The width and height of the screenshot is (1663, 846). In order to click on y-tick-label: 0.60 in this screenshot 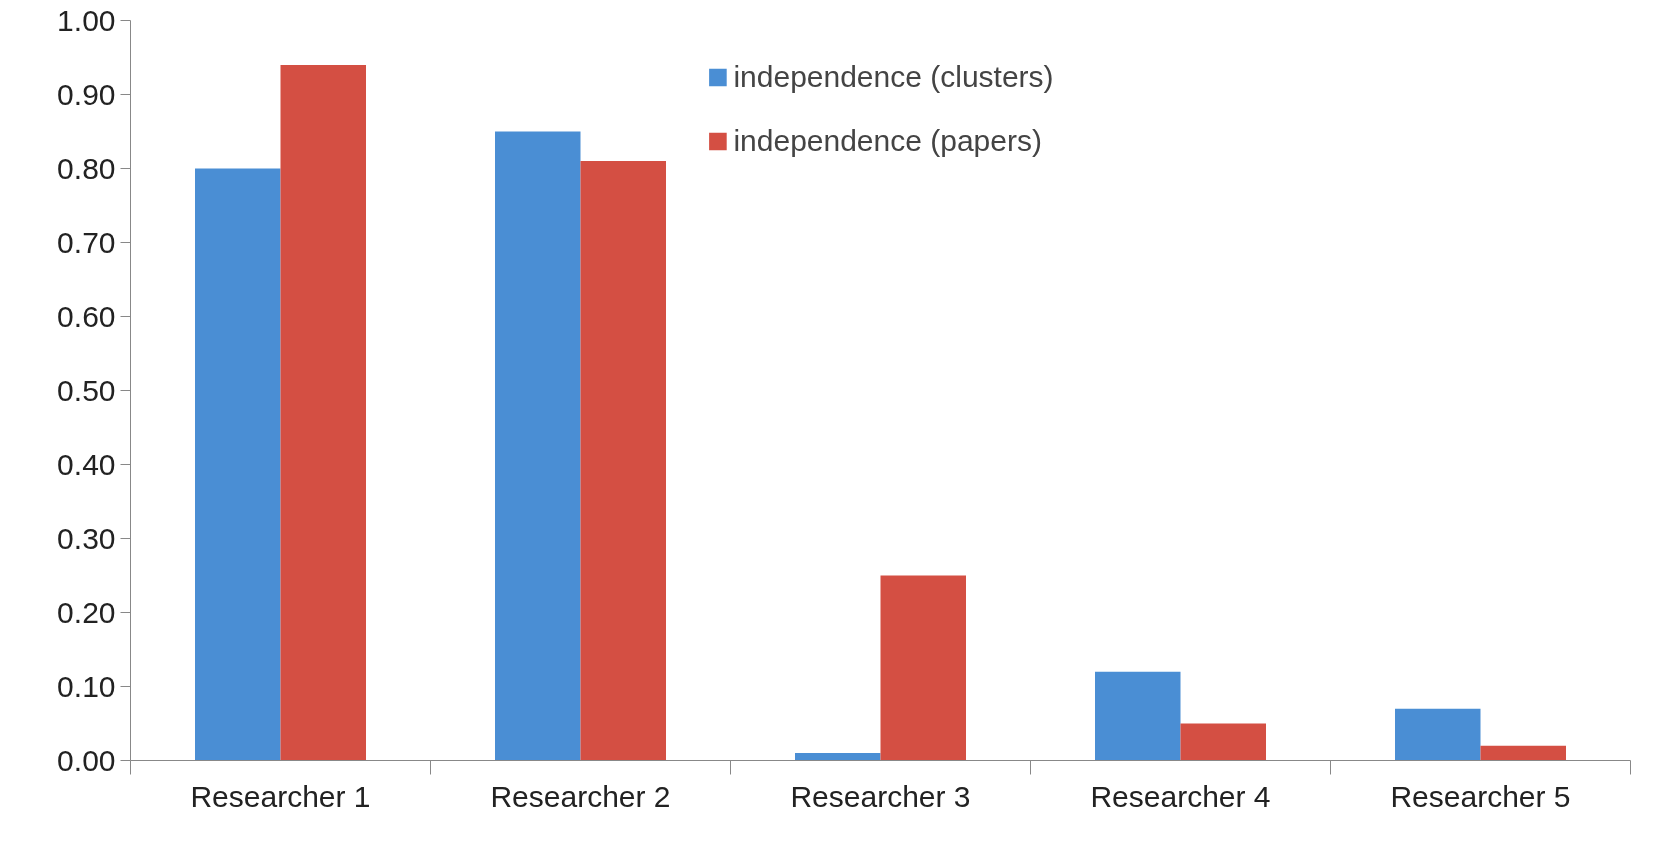, I will do `click(86, 316)`.